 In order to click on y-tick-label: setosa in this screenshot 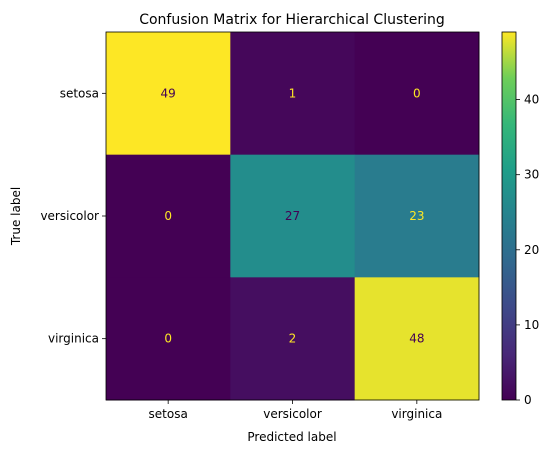, I will do `click(79, 93)`.